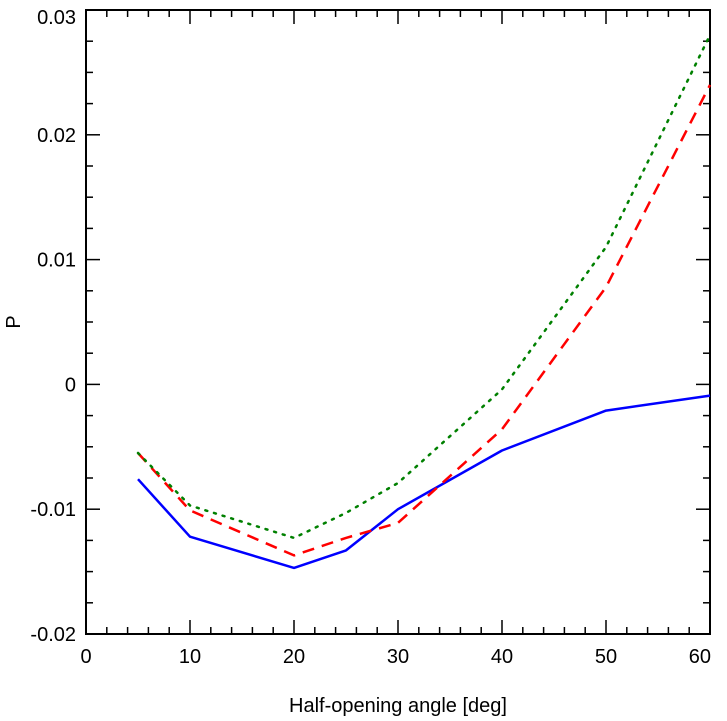  Describe the element at coordinates (606, 657) in the screenshot. I see `x-tick-label: 50` at that location.